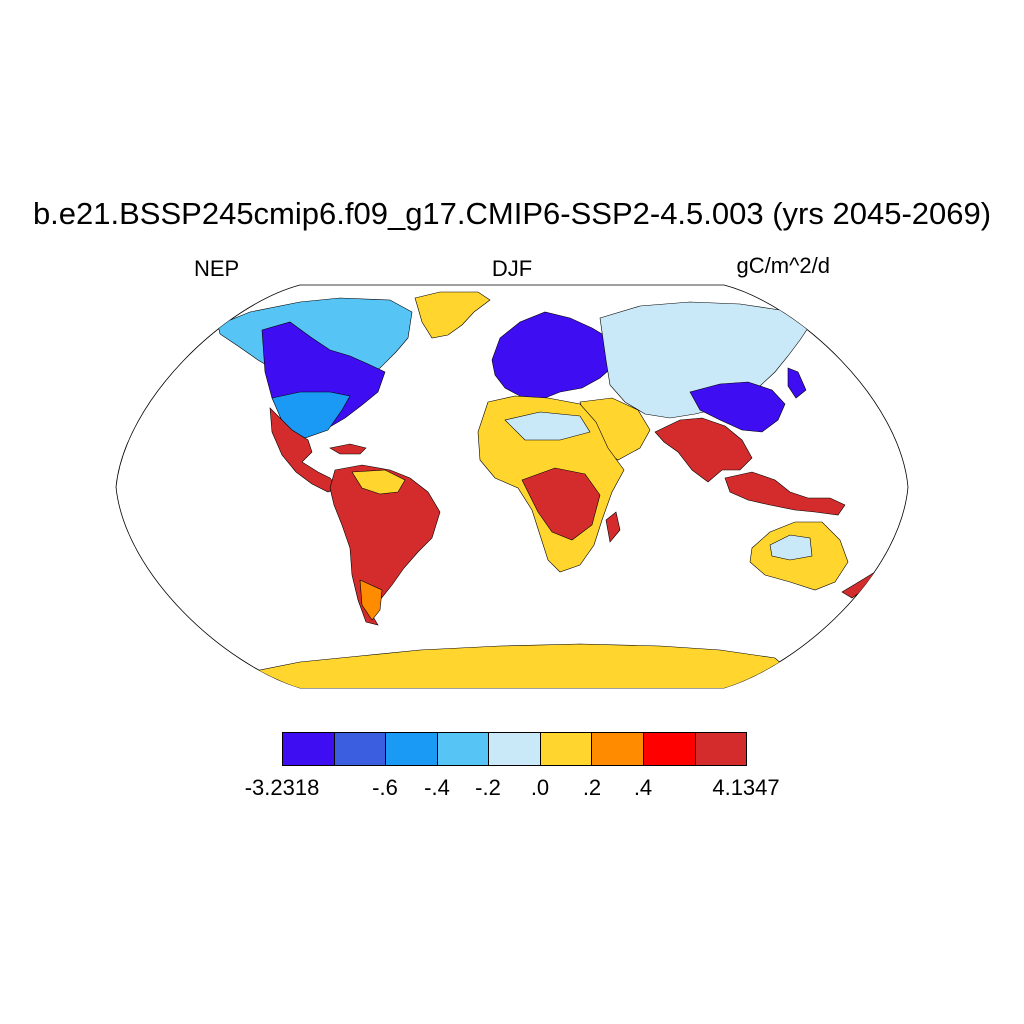 The width and height of the screenshot is (1024, 1024). What do you see at coordinates (217, 268) in the screenshot?
I see `variable-label: NEP` at bounding box center [217, 268].